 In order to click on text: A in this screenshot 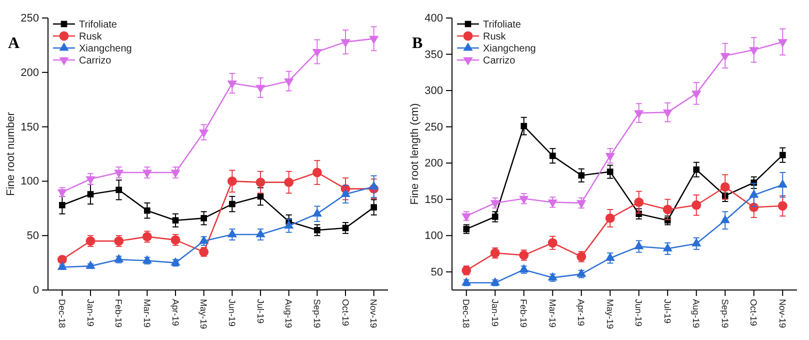, I will do `click(14, 43)`.